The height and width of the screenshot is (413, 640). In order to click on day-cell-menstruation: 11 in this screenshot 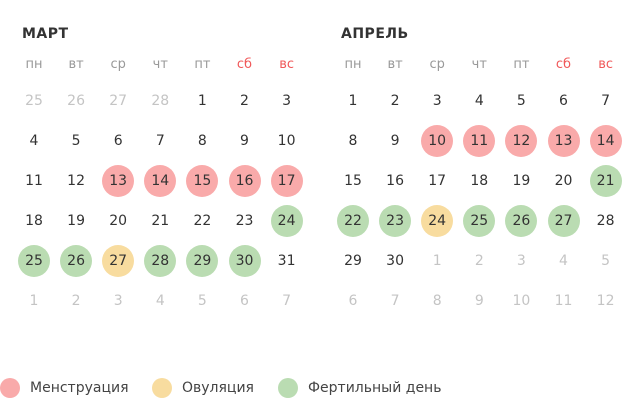, I will do `click(479, 141)`.